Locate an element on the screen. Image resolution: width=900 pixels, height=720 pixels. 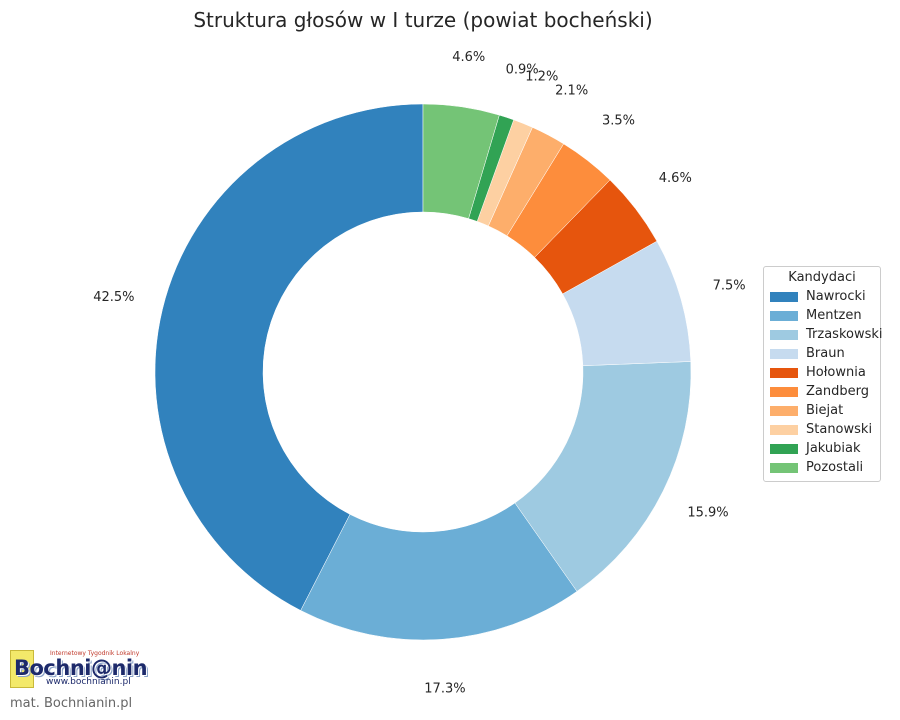
logo-tagline: Internetowy Tygodnik Lokalny is located at coordinates (95, 653).